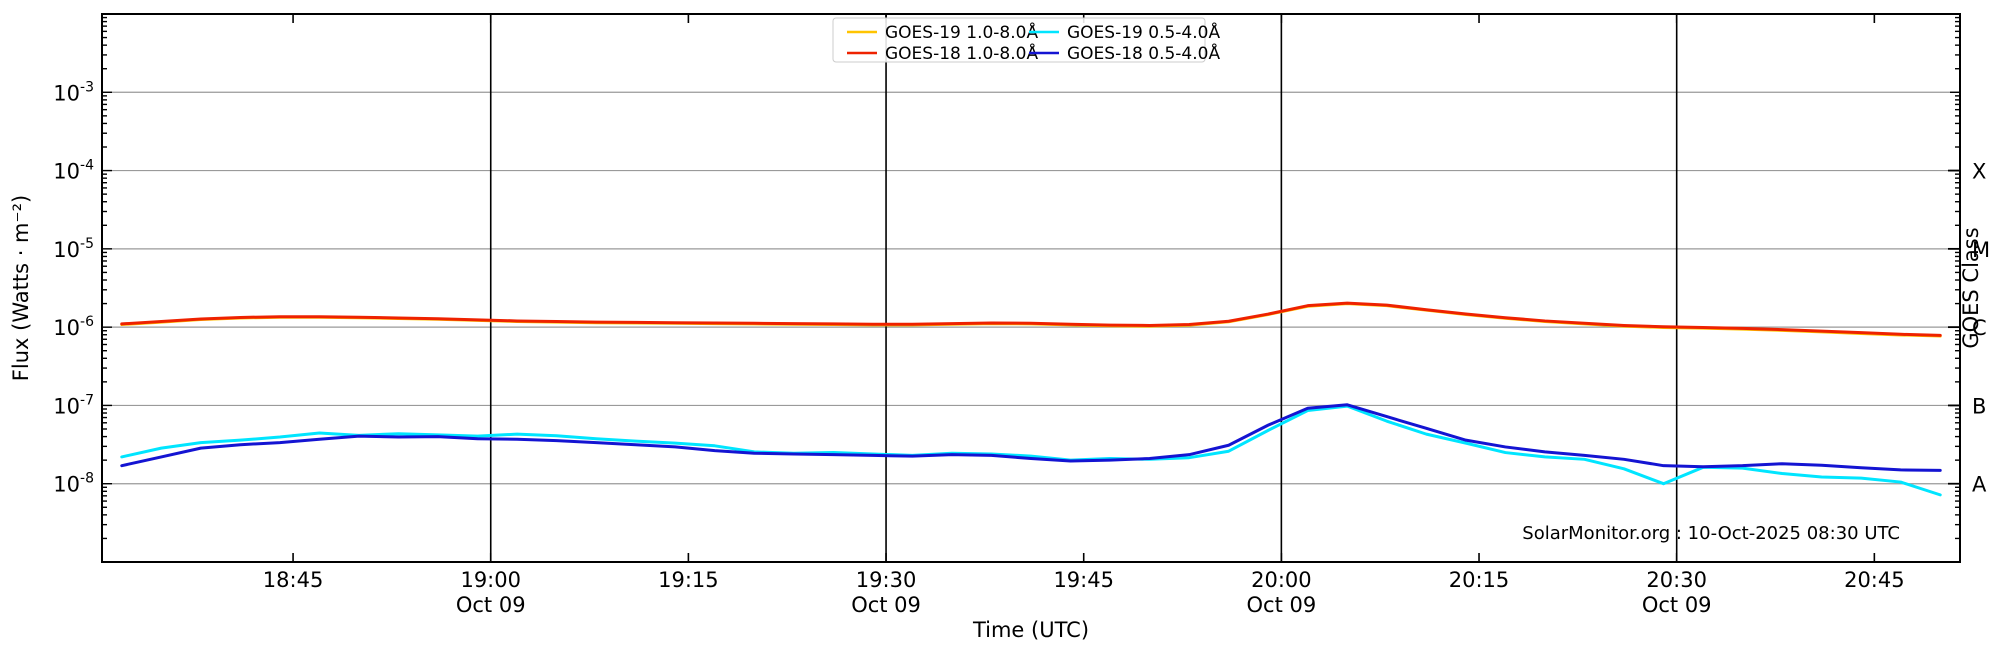  Describe the element at coordinates (1479, 580) in the screenshot. I see `x-tick-label: 20:15` at that location.